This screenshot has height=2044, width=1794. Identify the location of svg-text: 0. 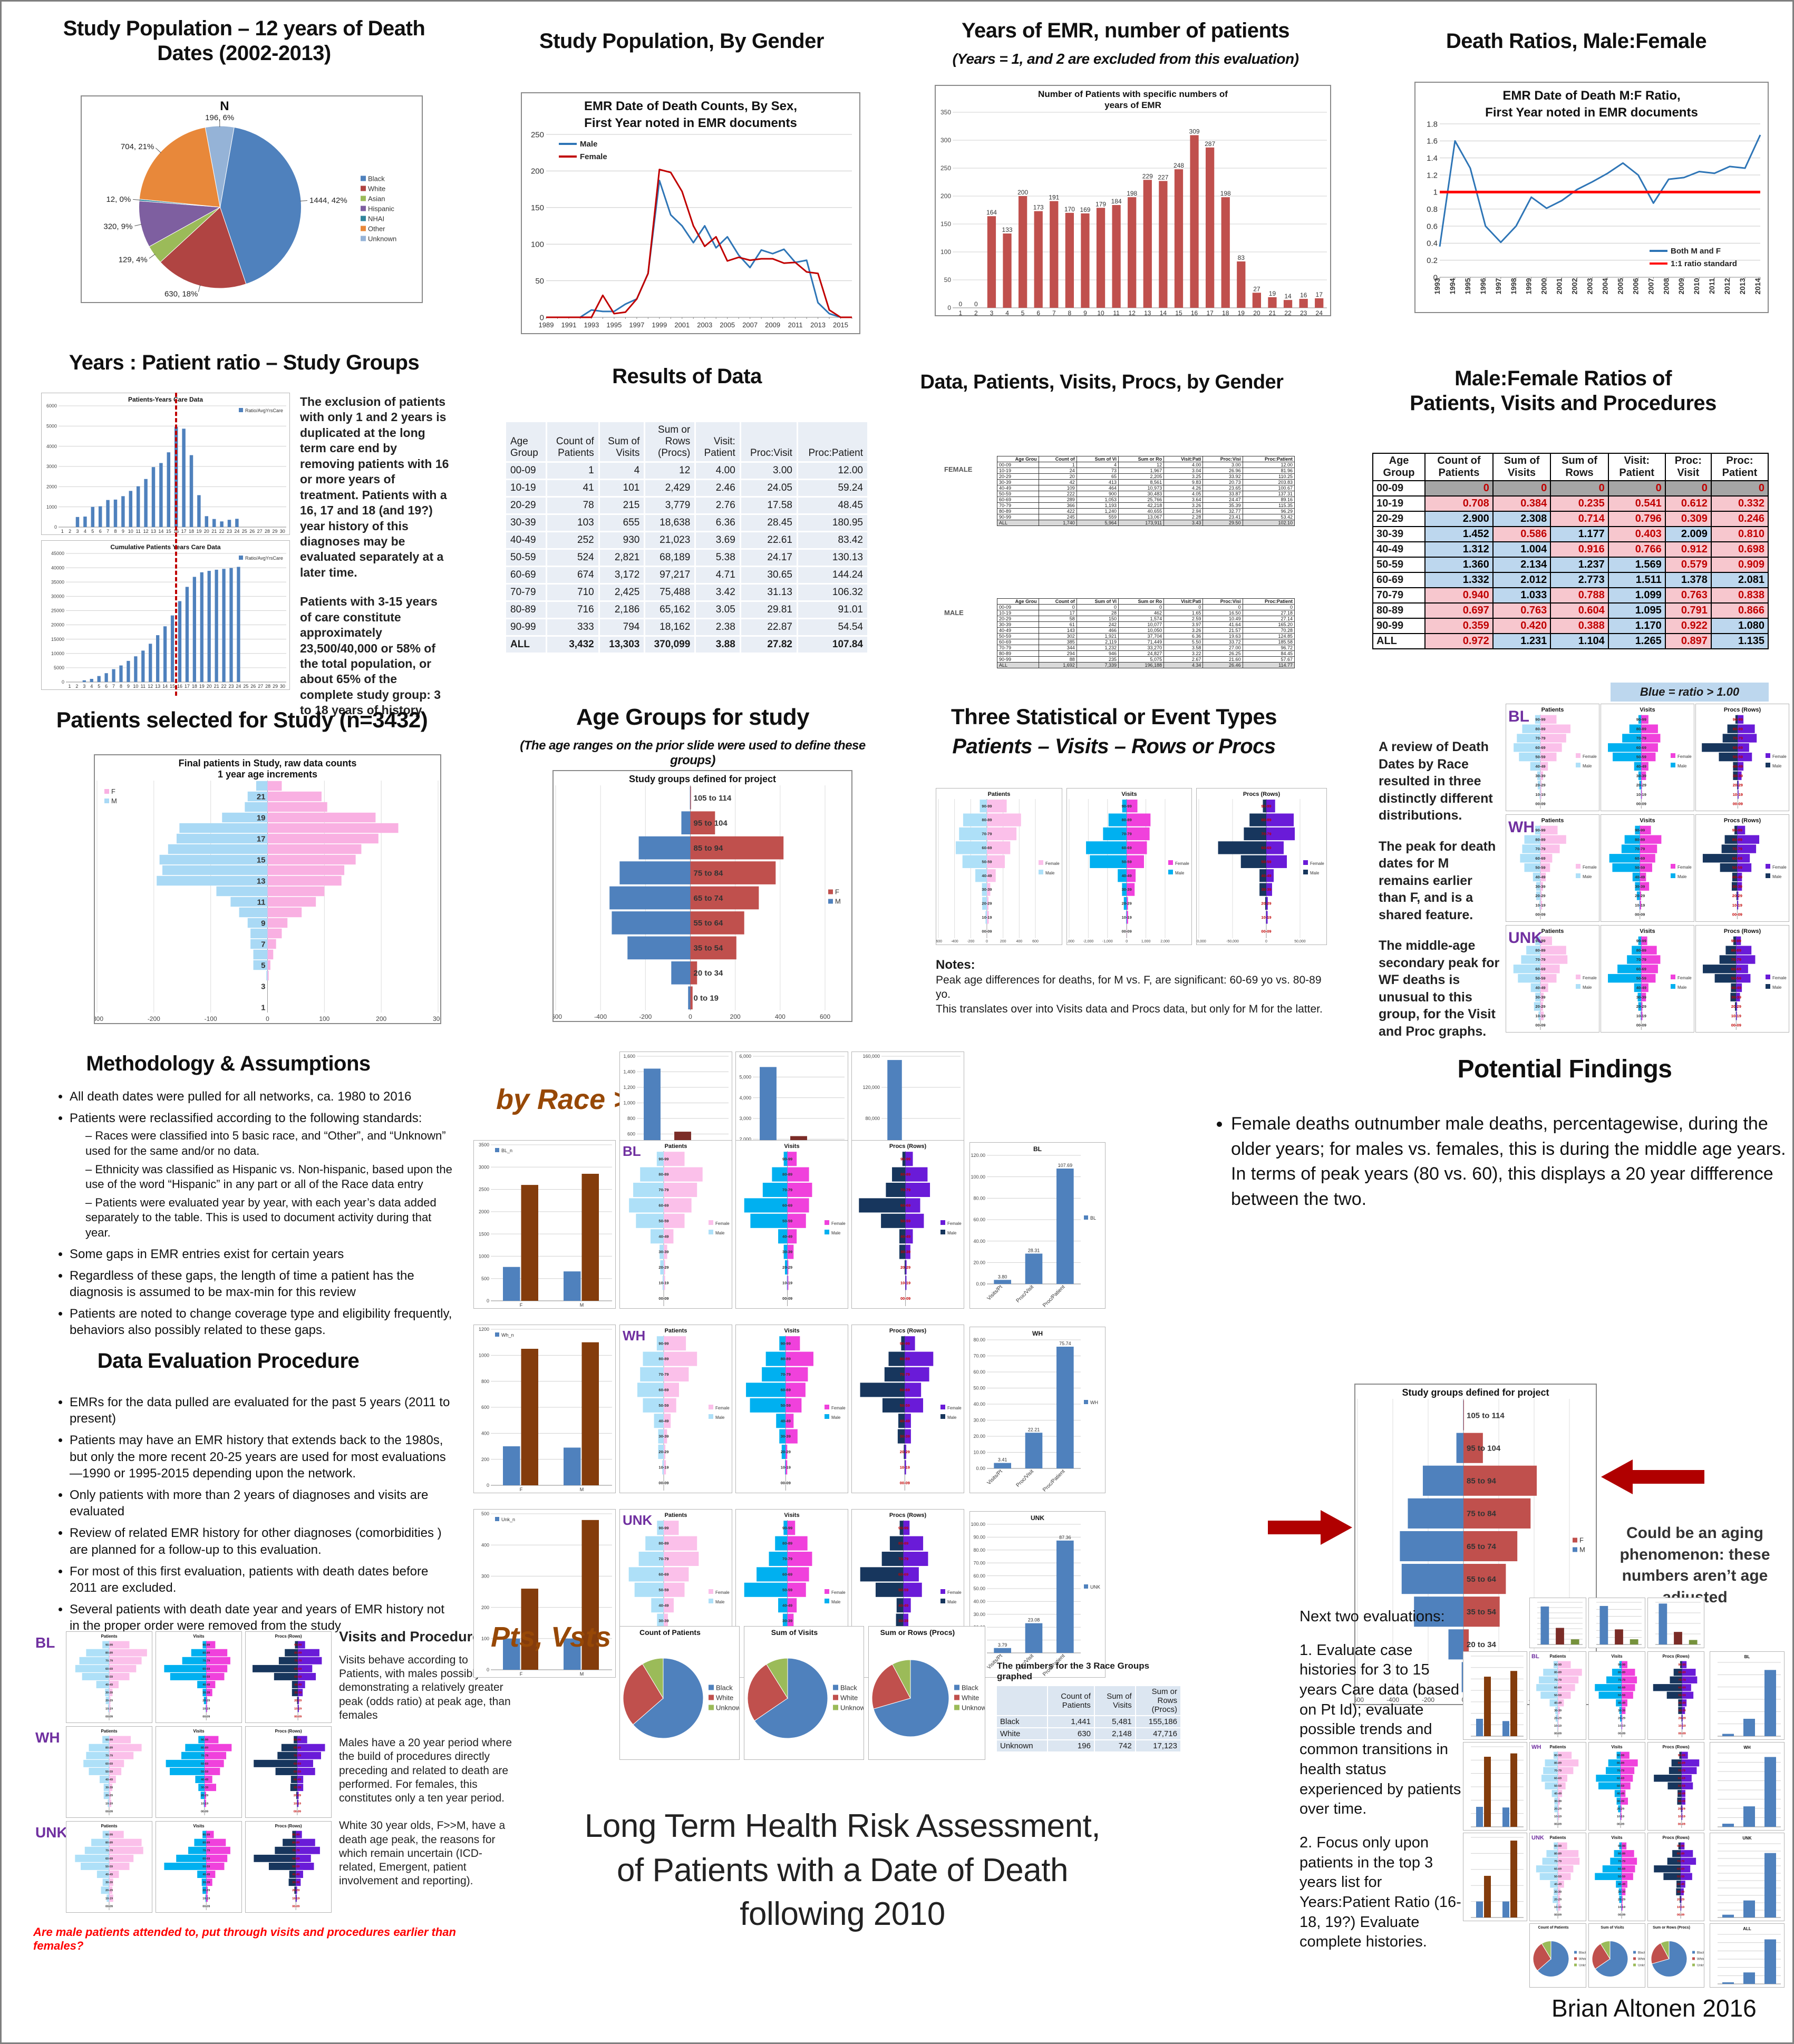
(1266, 941).